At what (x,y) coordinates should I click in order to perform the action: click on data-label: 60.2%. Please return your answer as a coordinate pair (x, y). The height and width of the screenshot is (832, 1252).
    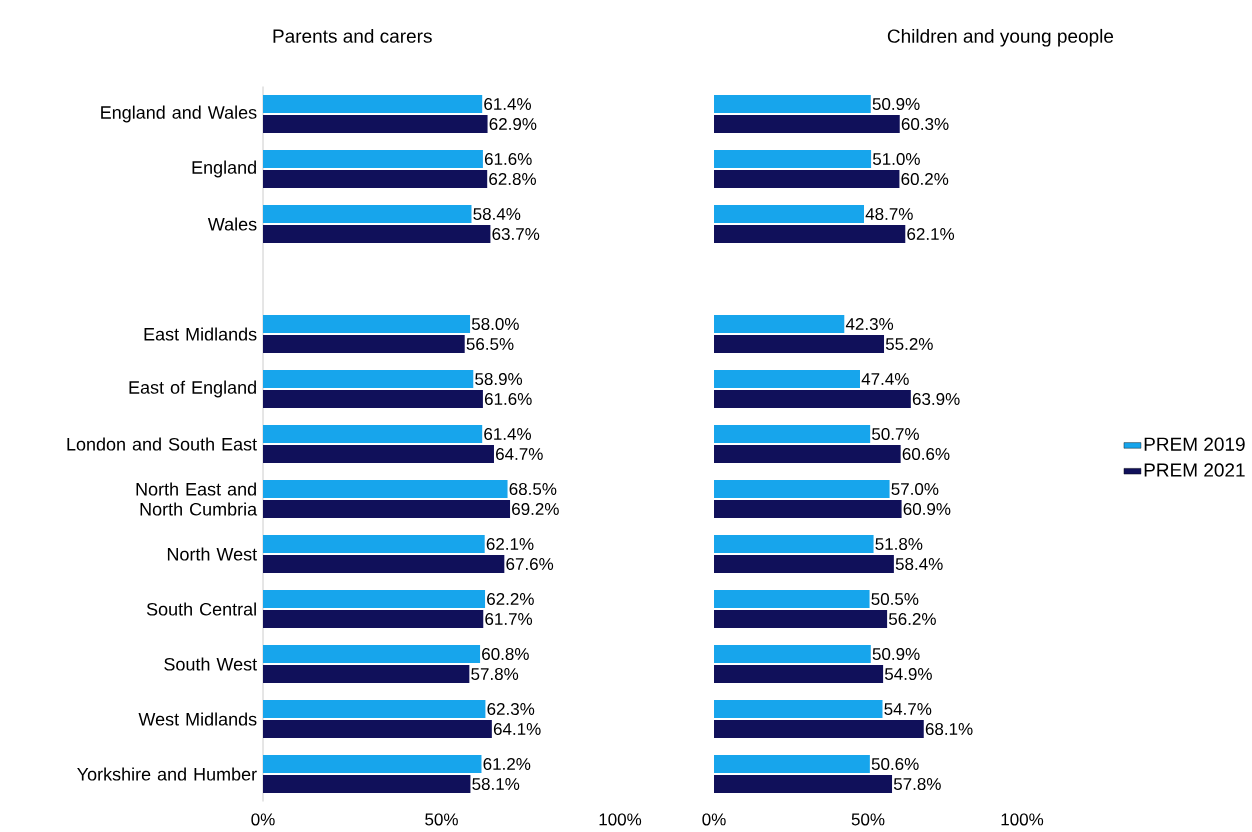
    Looking at the image, I should click on (925, 179).